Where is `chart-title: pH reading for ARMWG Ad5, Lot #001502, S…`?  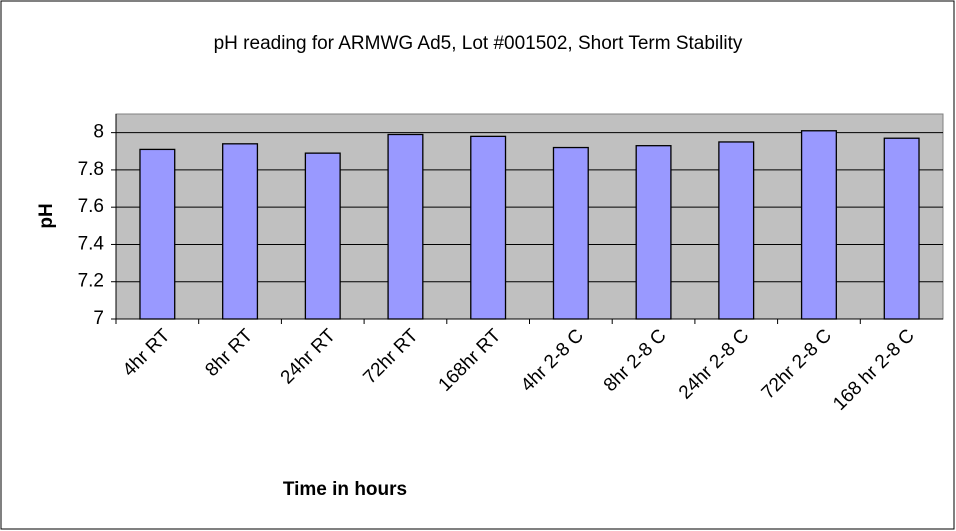 chart-title: pH reading for ARMWG Ad5, Lot #001502, S… is located at coordinates (478, 43).